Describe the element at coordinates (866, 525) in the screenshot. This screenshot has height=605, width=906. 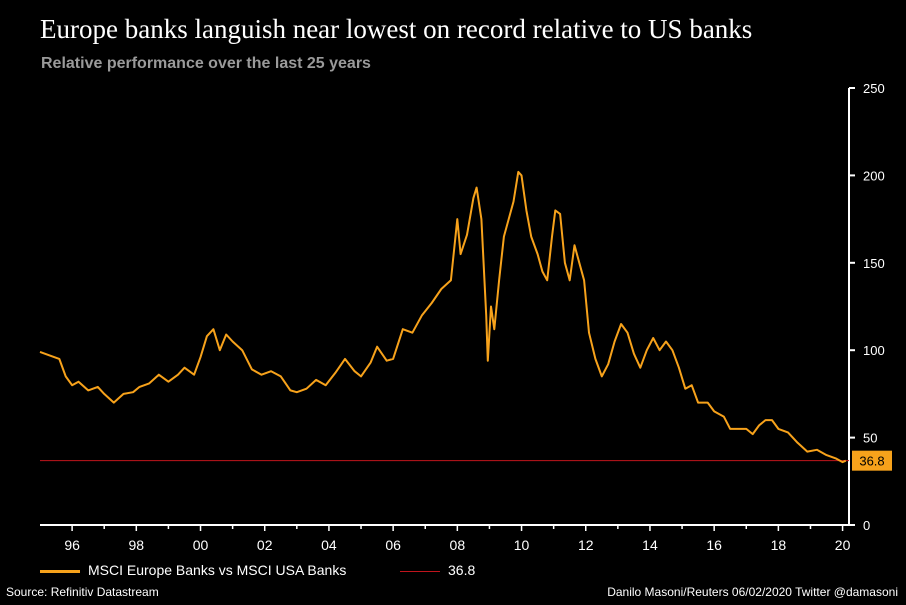
I see `y-tick-label: 0` at that location.